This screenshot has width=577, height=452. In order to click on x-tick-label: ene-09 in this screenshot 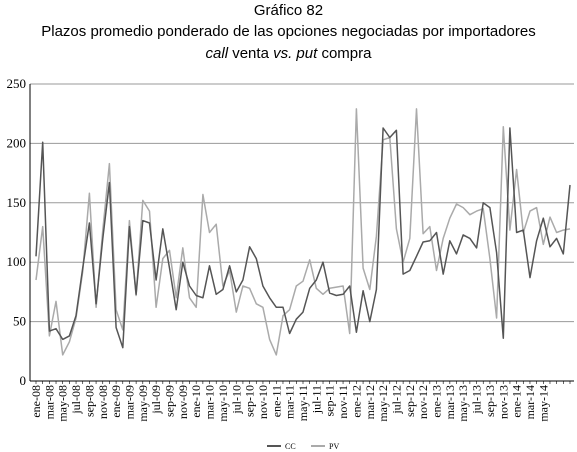, I will do `click(116, 401)`.